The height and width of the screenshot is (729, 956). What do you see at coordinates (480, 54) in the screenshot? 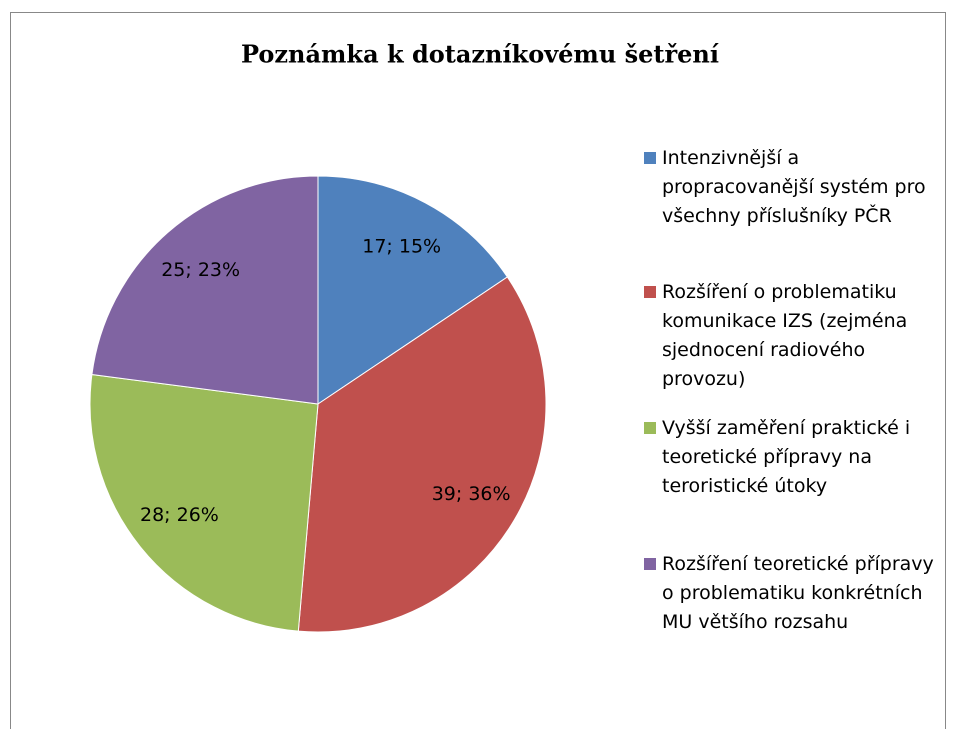
I see `chart-title: Poznámka k dotazníkovému šetření` at bounding box center [480, 54].